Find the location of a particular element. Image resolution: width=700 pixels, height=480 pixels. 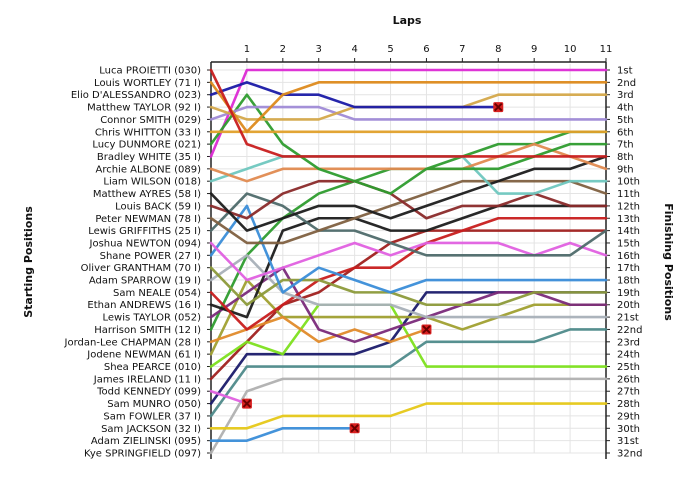

driver-start-label: Sam NEALE (054) is located at coordinates (157, 293).